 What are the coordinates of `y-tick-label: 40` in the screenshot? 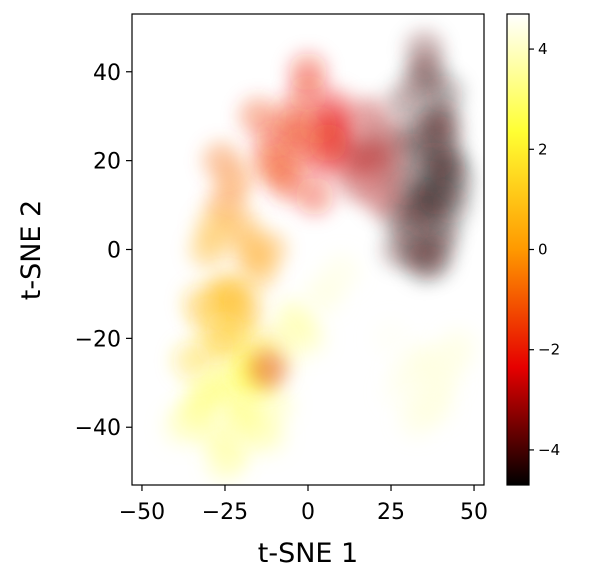 It's located at (107, 73).